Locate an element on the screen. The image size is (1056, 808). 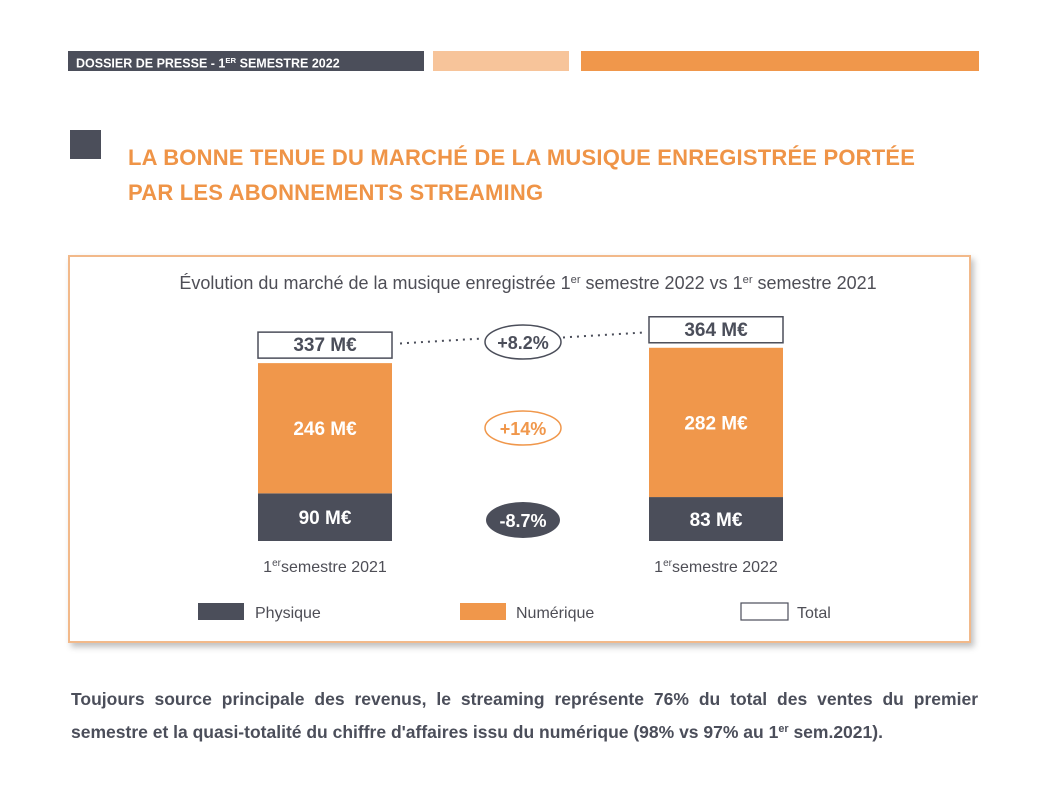
bar-label-numerique: 246 M€ is located at coordinates (325, 429).